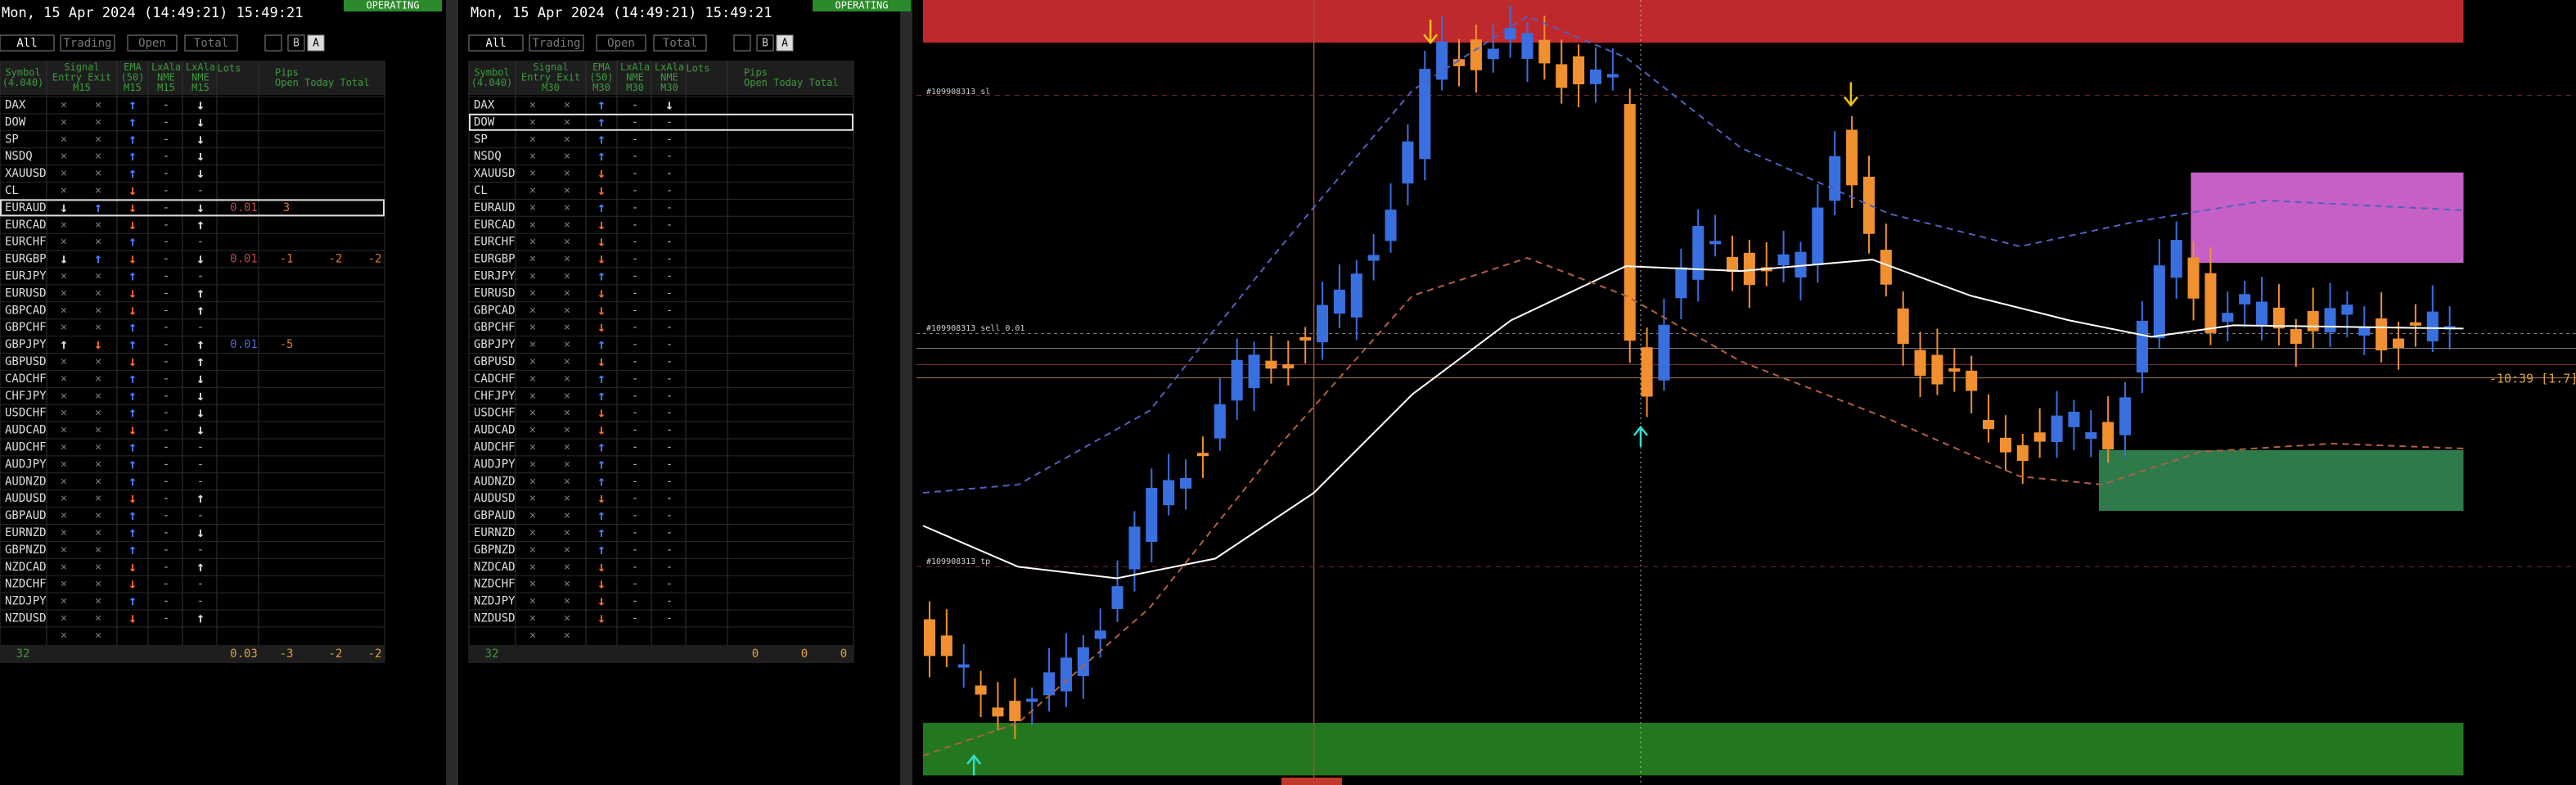  What do you see at coordinates (26, 584) in the screenshot?
I see `symbol: NZDCHF` at bounding box center [26, 584].